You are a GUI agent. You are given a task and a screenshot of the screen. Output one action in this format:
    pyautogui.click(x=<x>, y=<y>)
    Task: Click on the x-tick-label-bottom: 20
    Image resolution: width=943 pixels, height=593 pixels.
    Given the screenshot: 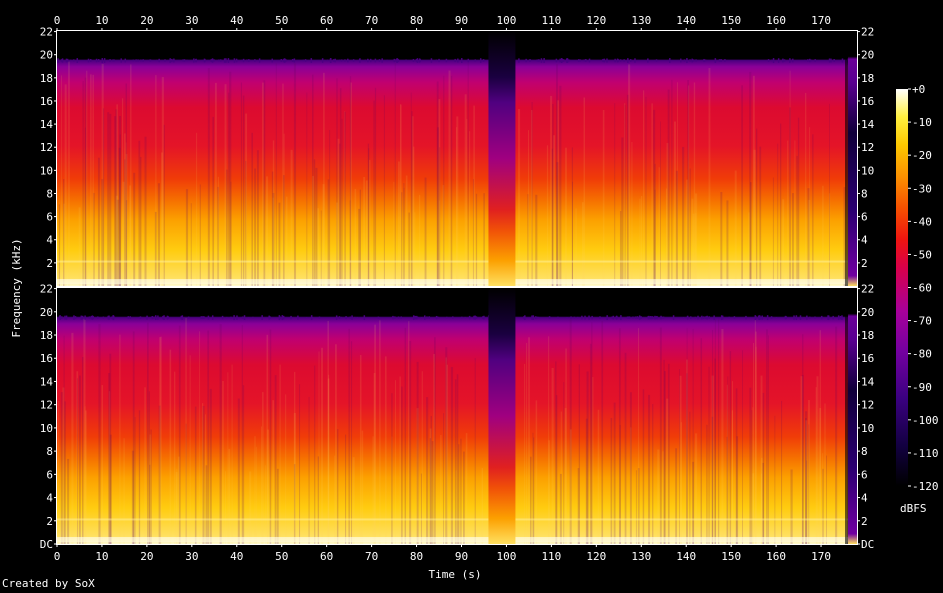 What is the action you would take?
    pyautogui.click(x=146, y=556)
    